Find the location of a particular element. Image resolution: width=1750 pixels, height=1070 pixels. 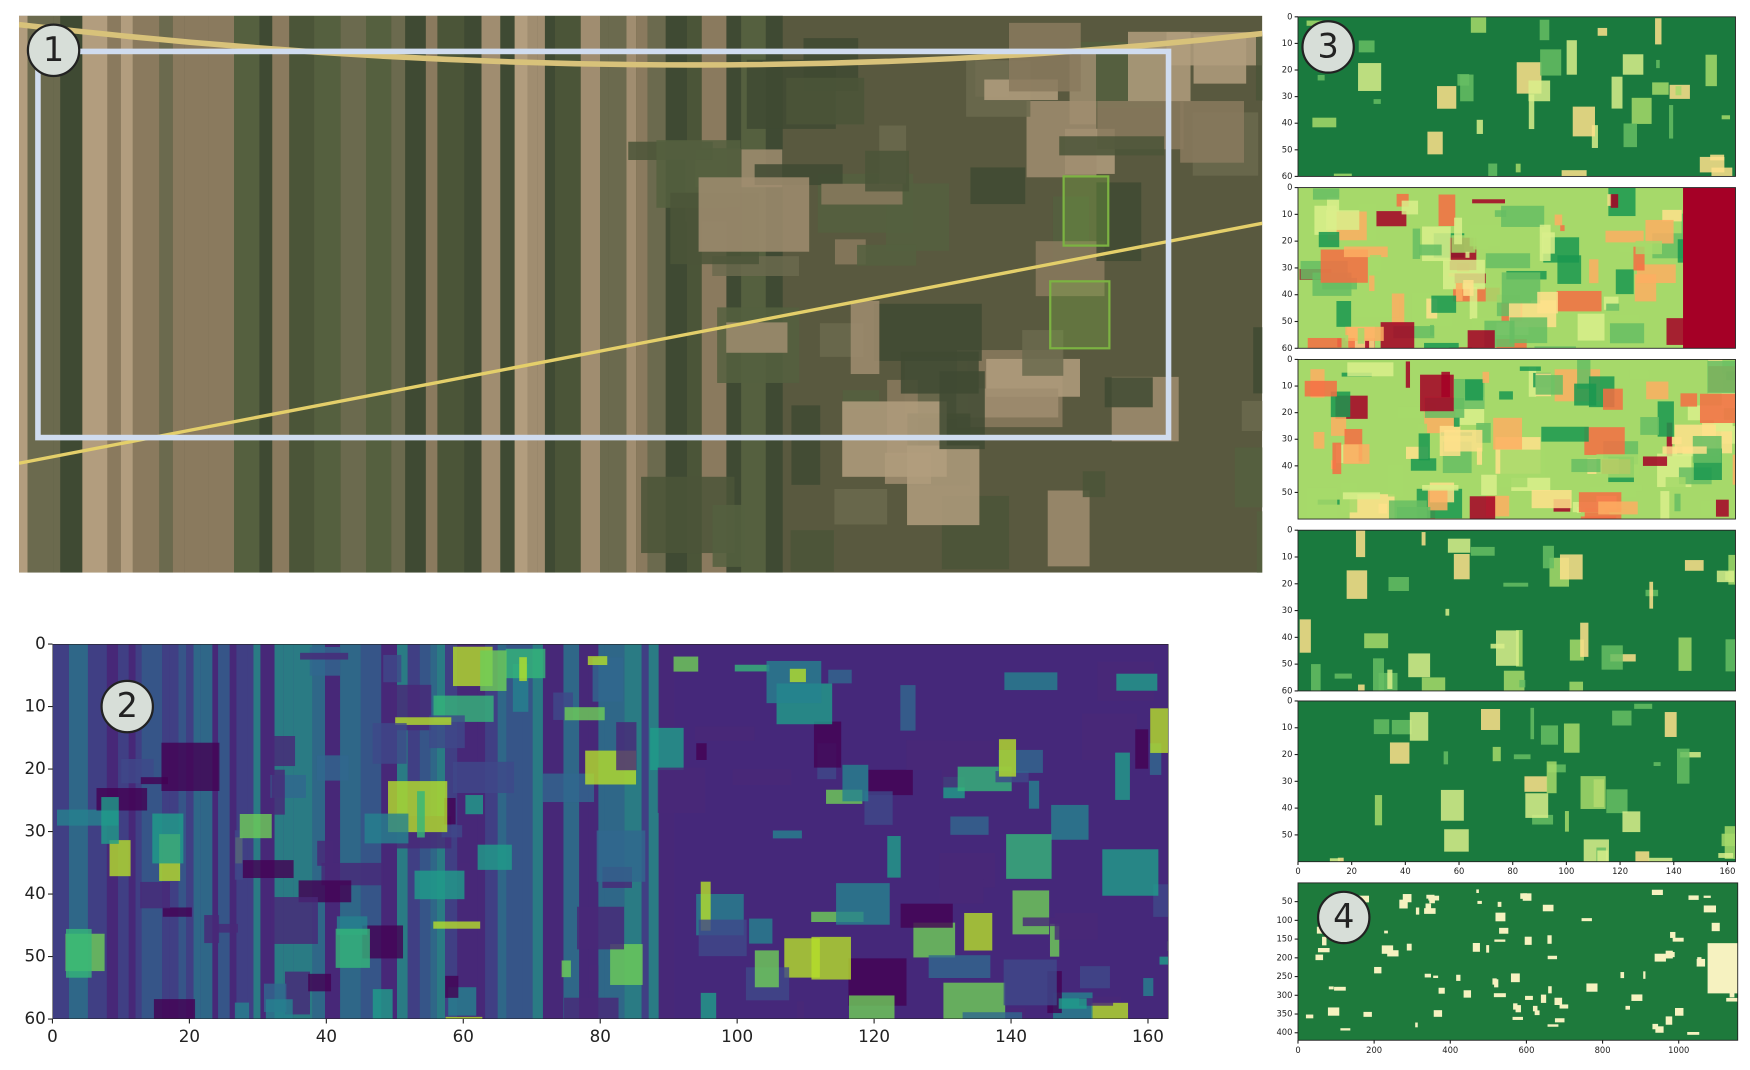

y-tick-label: 50 is located at coordinates (1287, 664).